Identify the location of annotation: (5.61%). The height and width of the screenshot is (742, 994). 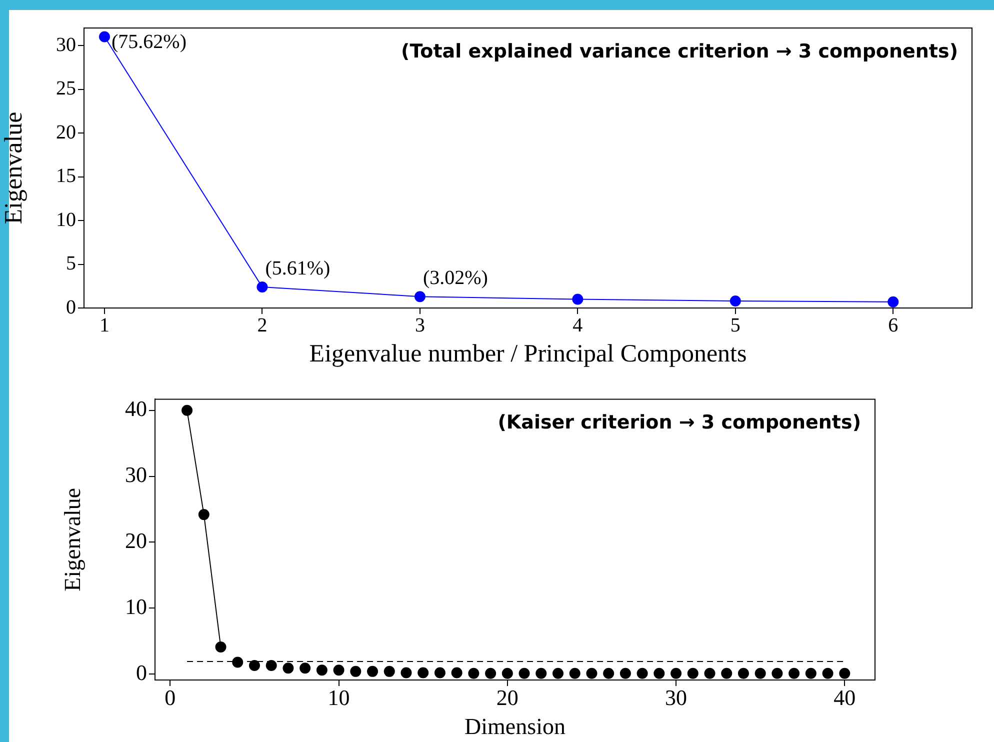
(297, 268).